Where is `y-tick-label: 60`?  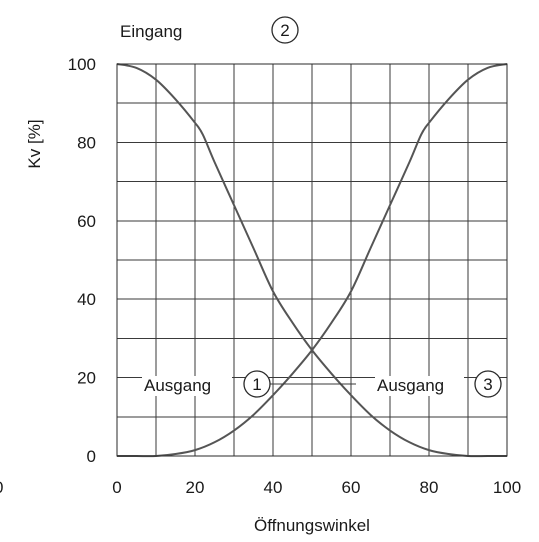 y-tick-label: 60 is located at coordinates (86, 221).